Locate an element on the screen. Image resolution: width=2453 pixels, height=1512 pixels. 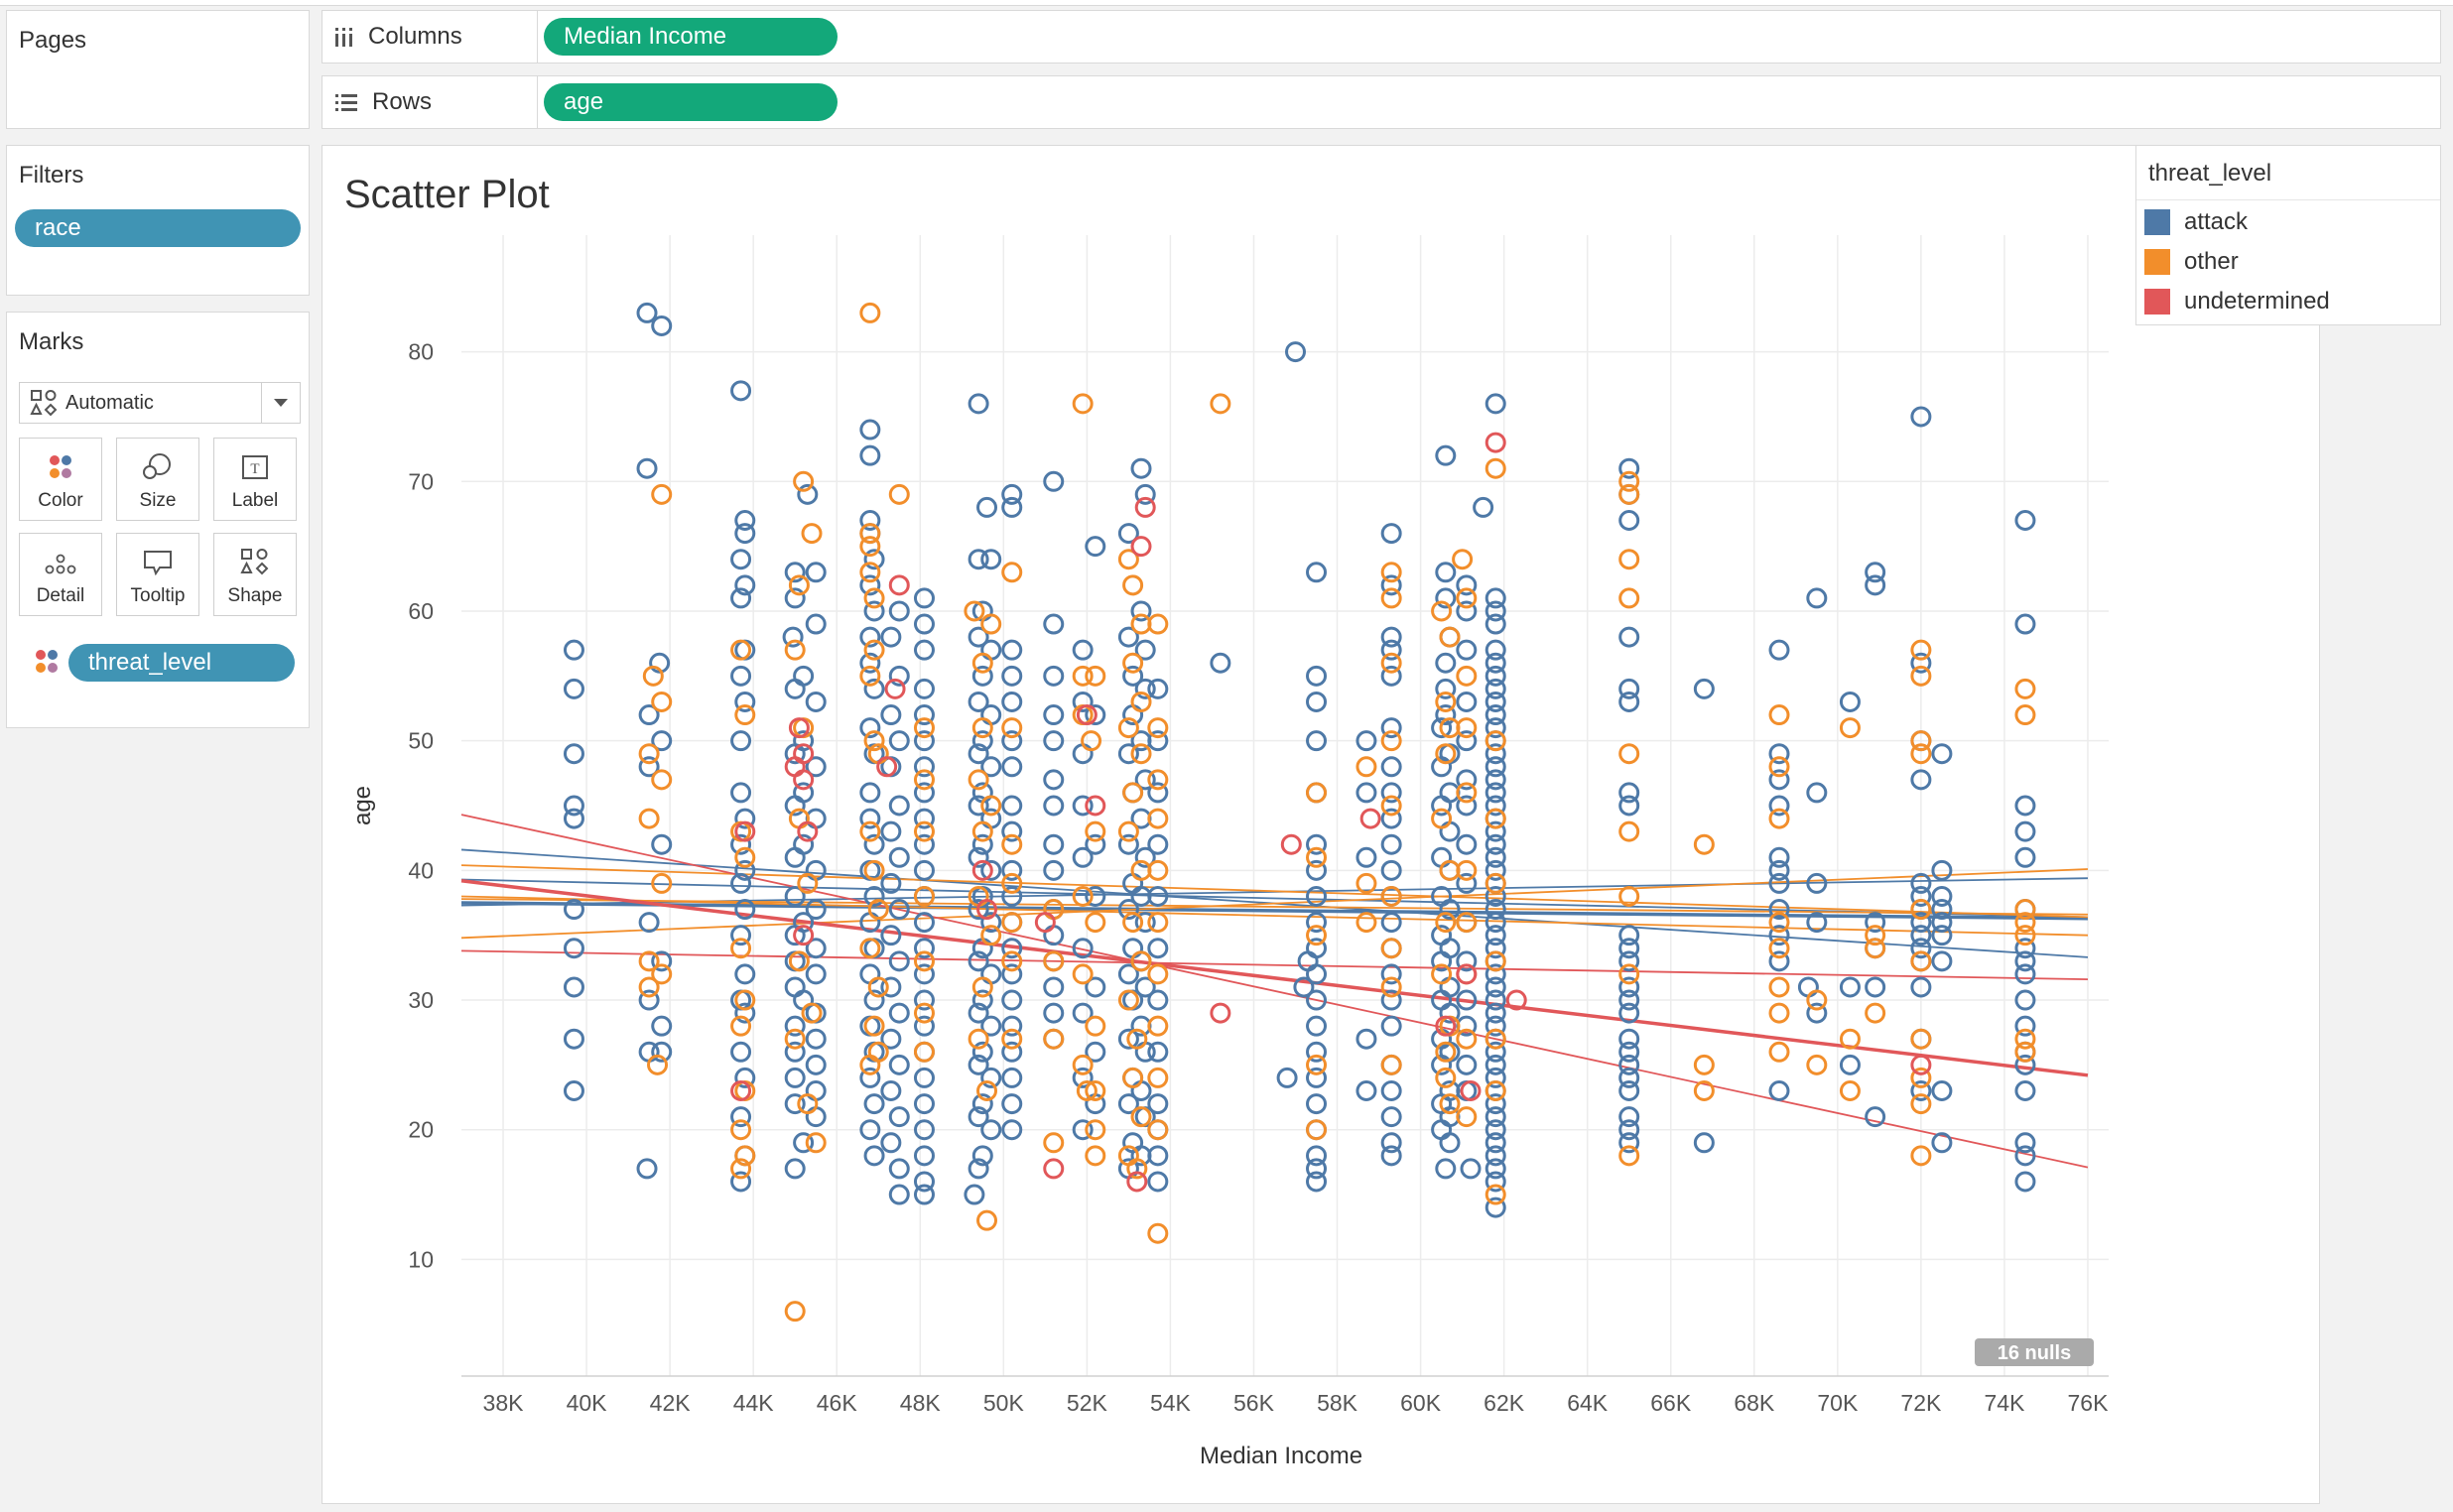
detail-card: Detail is located at coordinates (60, 574).